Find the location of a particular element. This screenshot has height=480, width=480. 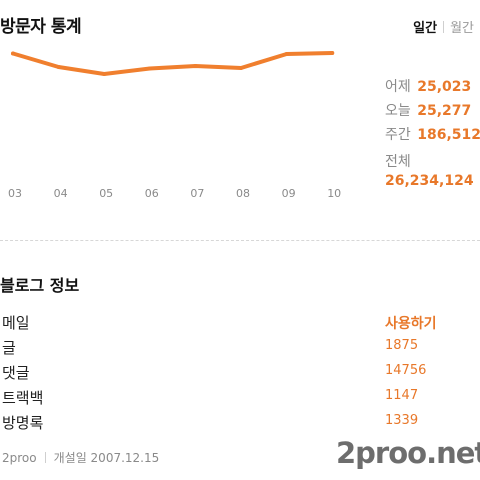

info-row-comments: 댓글 14756 is located at coordinates (240, 374).